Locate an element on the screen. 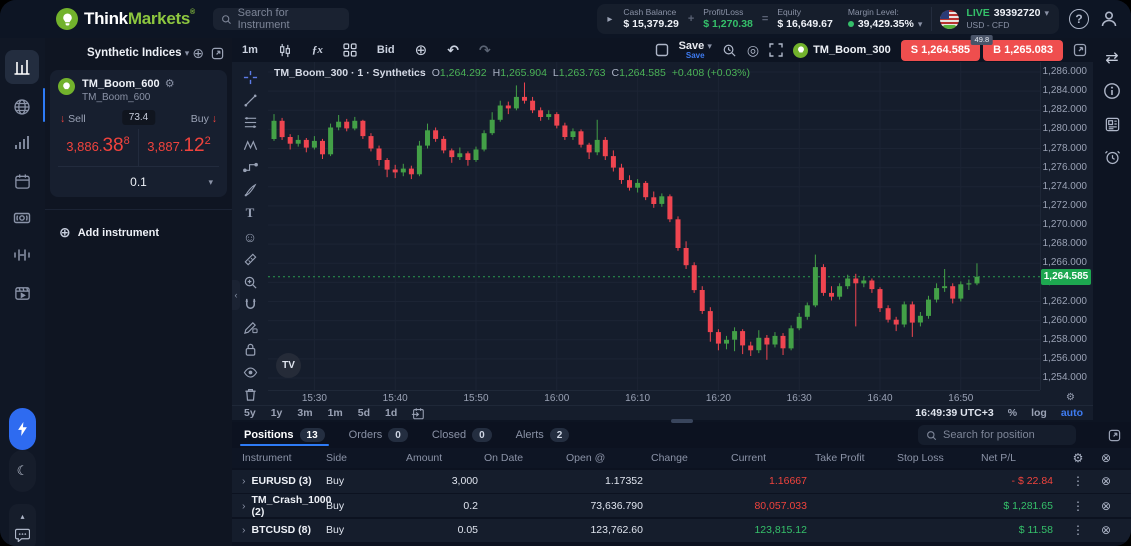 This screenshot has width=1131, height=546. column-header: Side is located at coordinates (337, 458).